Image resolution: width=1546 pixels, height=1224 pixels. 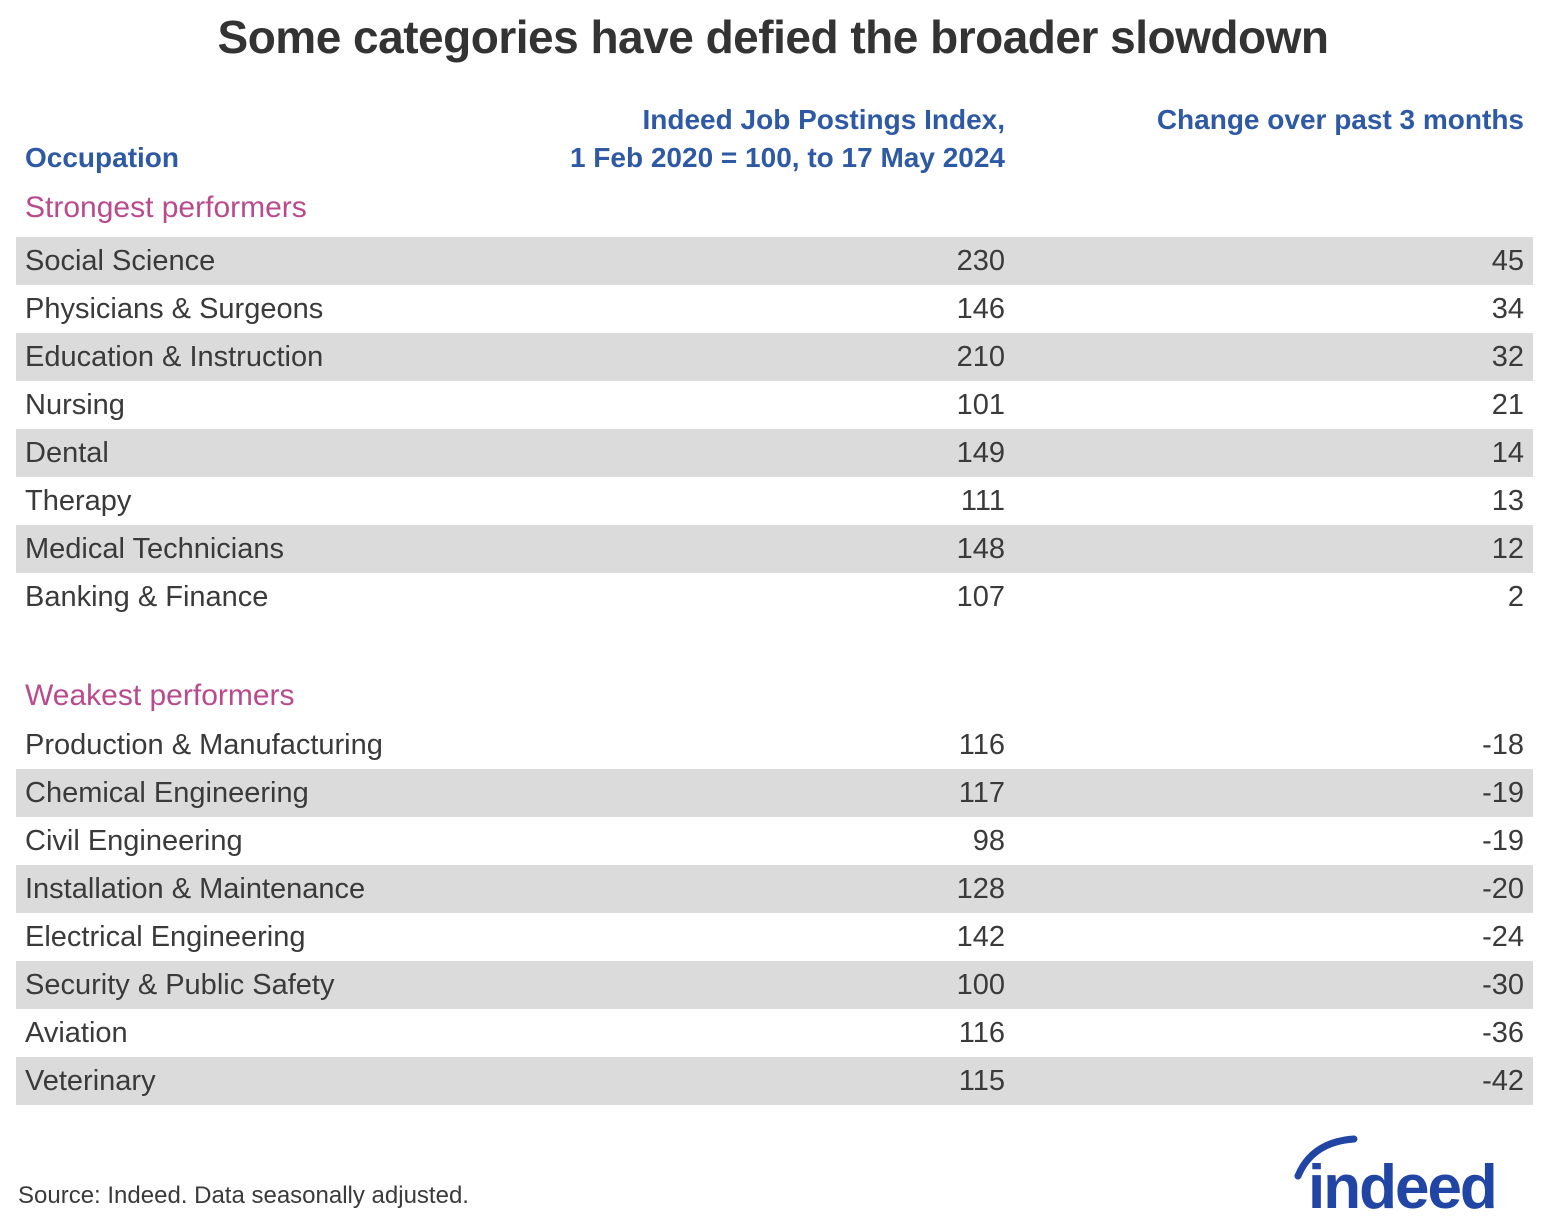 I want to click on change-cell: -24, so click(x=1503, y=936).